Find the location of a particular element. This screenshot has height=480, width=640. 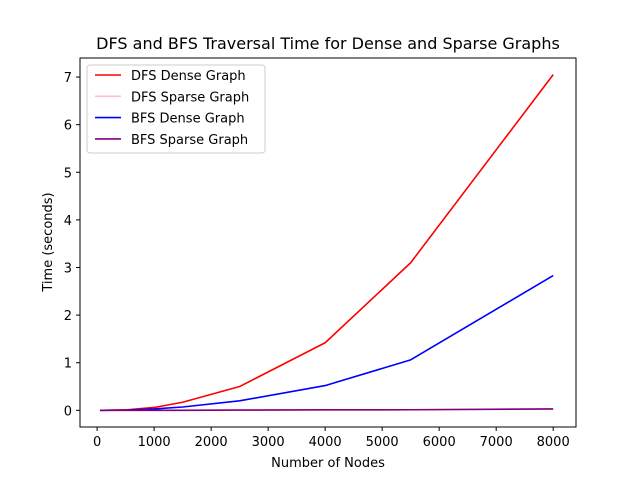

x-tick-label: 8000 is located at coordinates (553, 442).